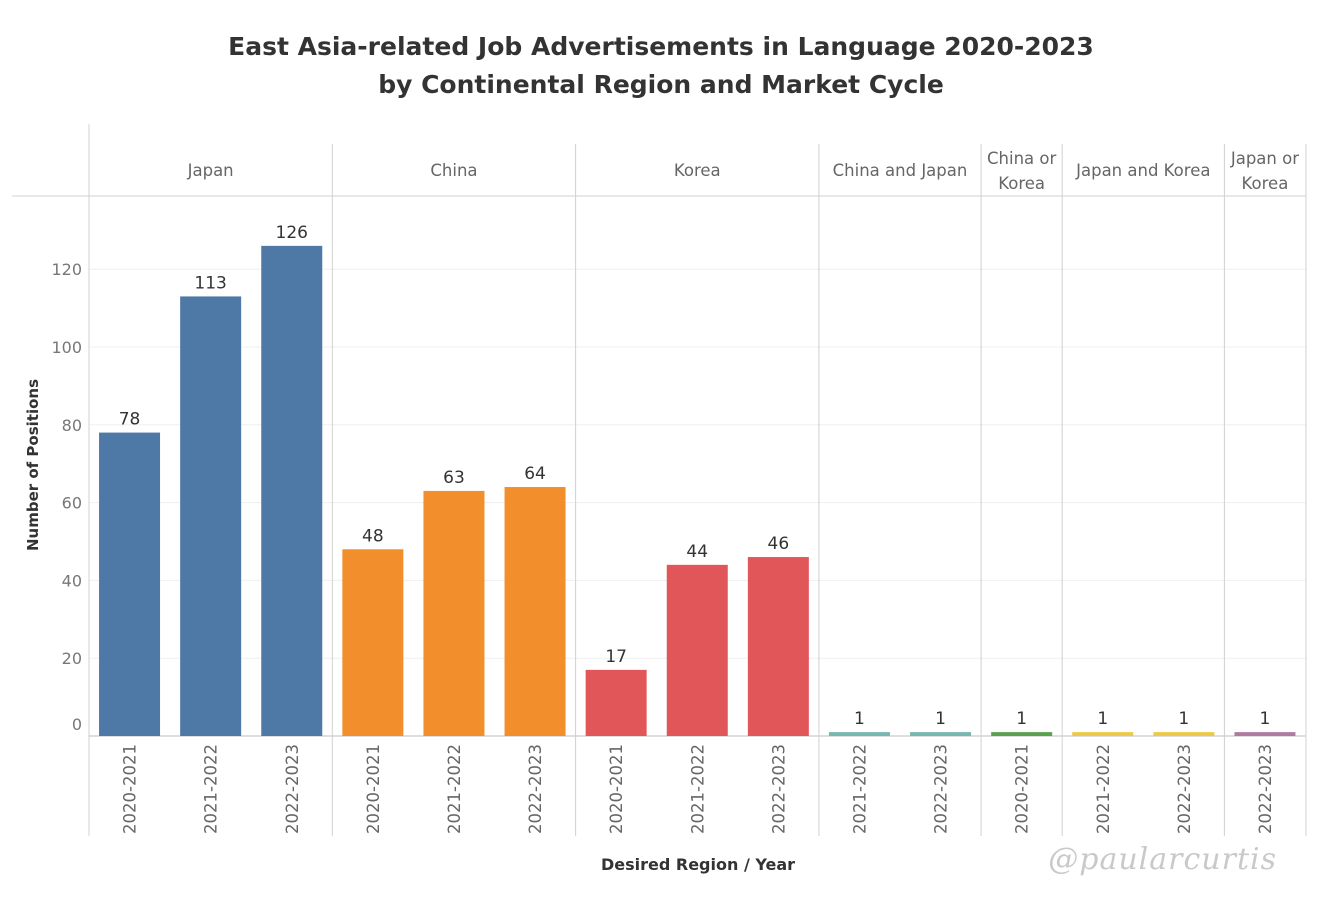 This screenshot has width=1317, height=904. I want to click on bar-japan-2022-2023, so click(292, 491).